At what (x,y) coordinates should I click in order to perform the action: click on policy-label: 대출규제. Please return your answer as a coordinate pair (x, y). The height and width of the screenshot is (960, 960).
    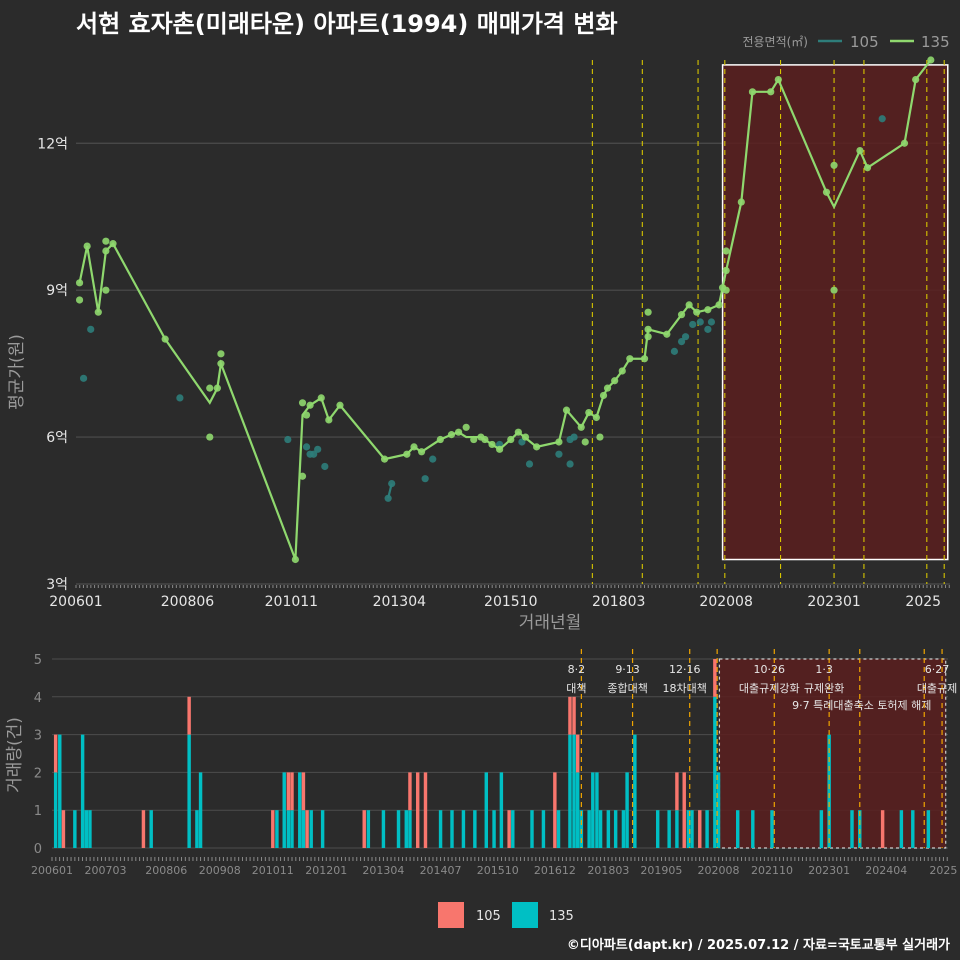
    Looking at the image, I should click on (937, 688).